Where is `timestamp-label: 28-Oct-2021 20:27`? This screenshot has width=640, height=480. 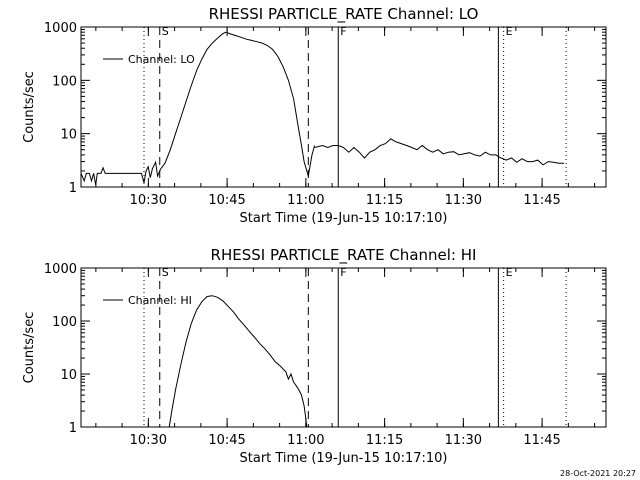
timestamp-label: 28-Oct-2021 20:27 is located at coordinates (598, 473).